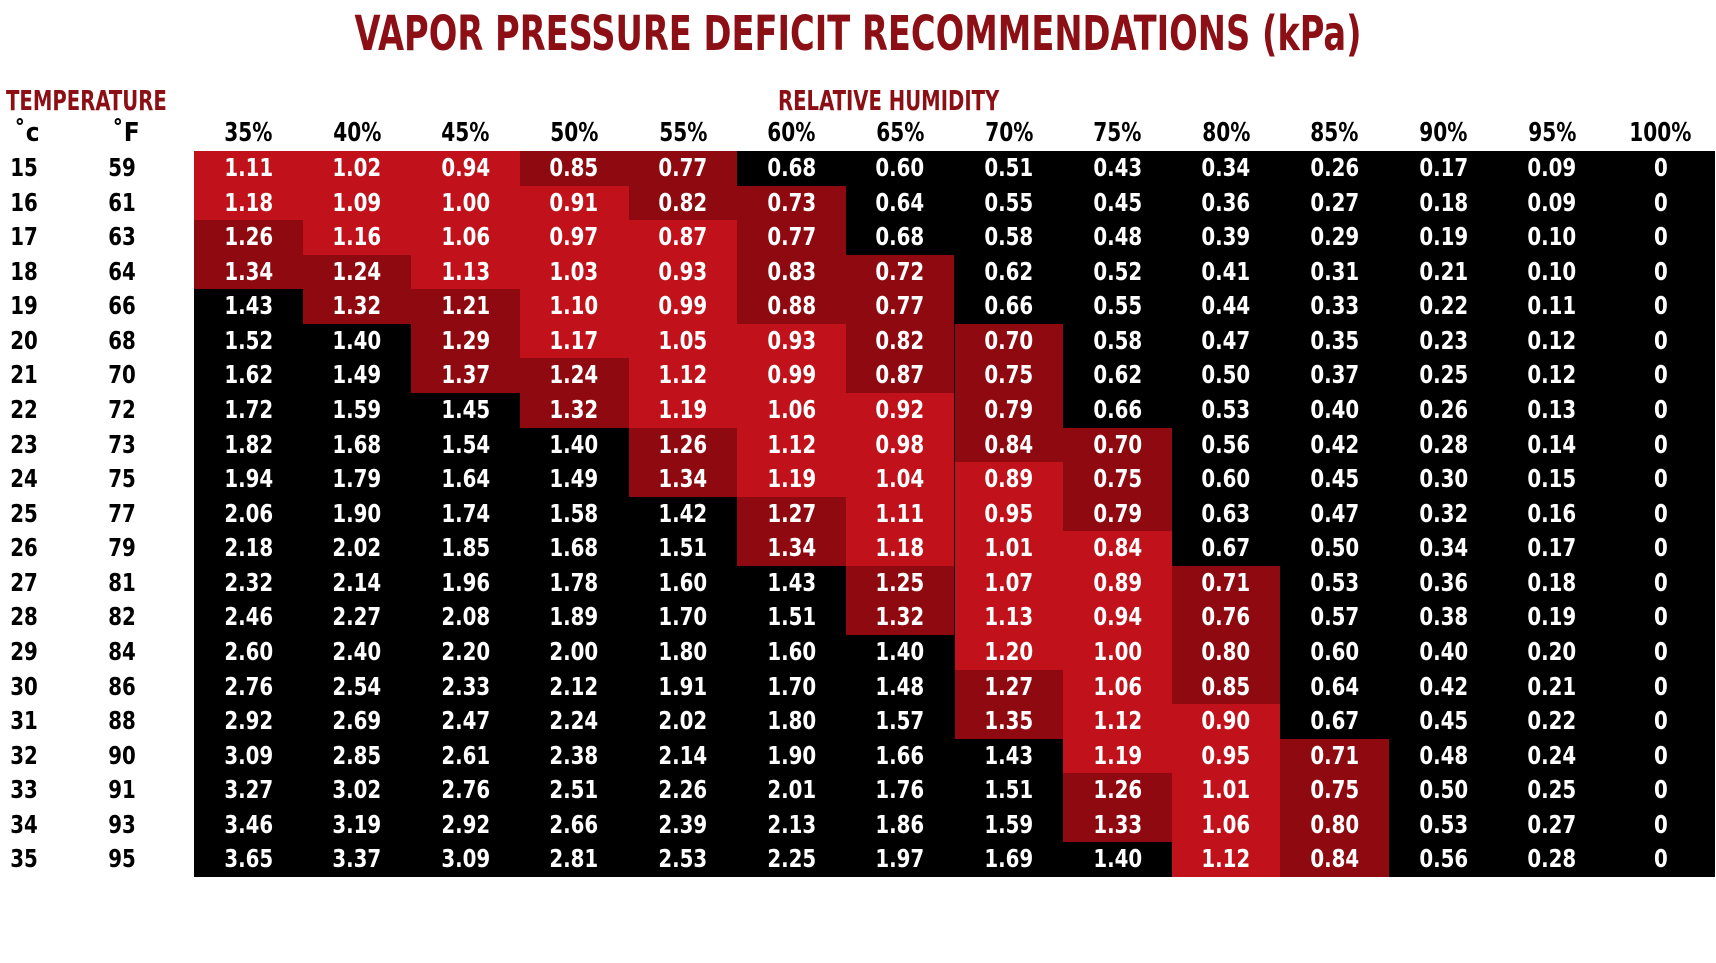  I want to click on cell-value: 0.94, so click(466, 167).